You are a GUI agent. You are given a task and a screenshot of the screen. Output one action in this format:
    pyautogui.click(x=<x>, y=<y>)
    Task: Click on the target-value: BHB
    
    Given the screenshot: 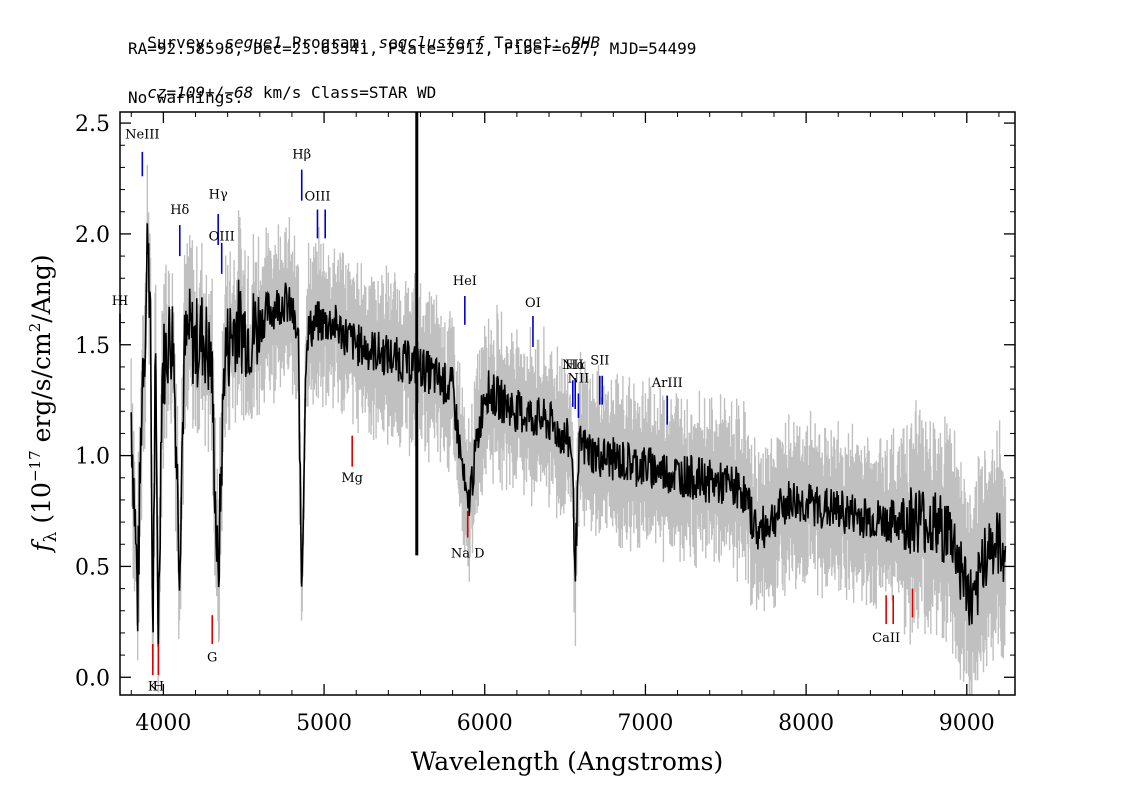 What is the action you would take?
    pyautogui.click(x=586, y=42)
    